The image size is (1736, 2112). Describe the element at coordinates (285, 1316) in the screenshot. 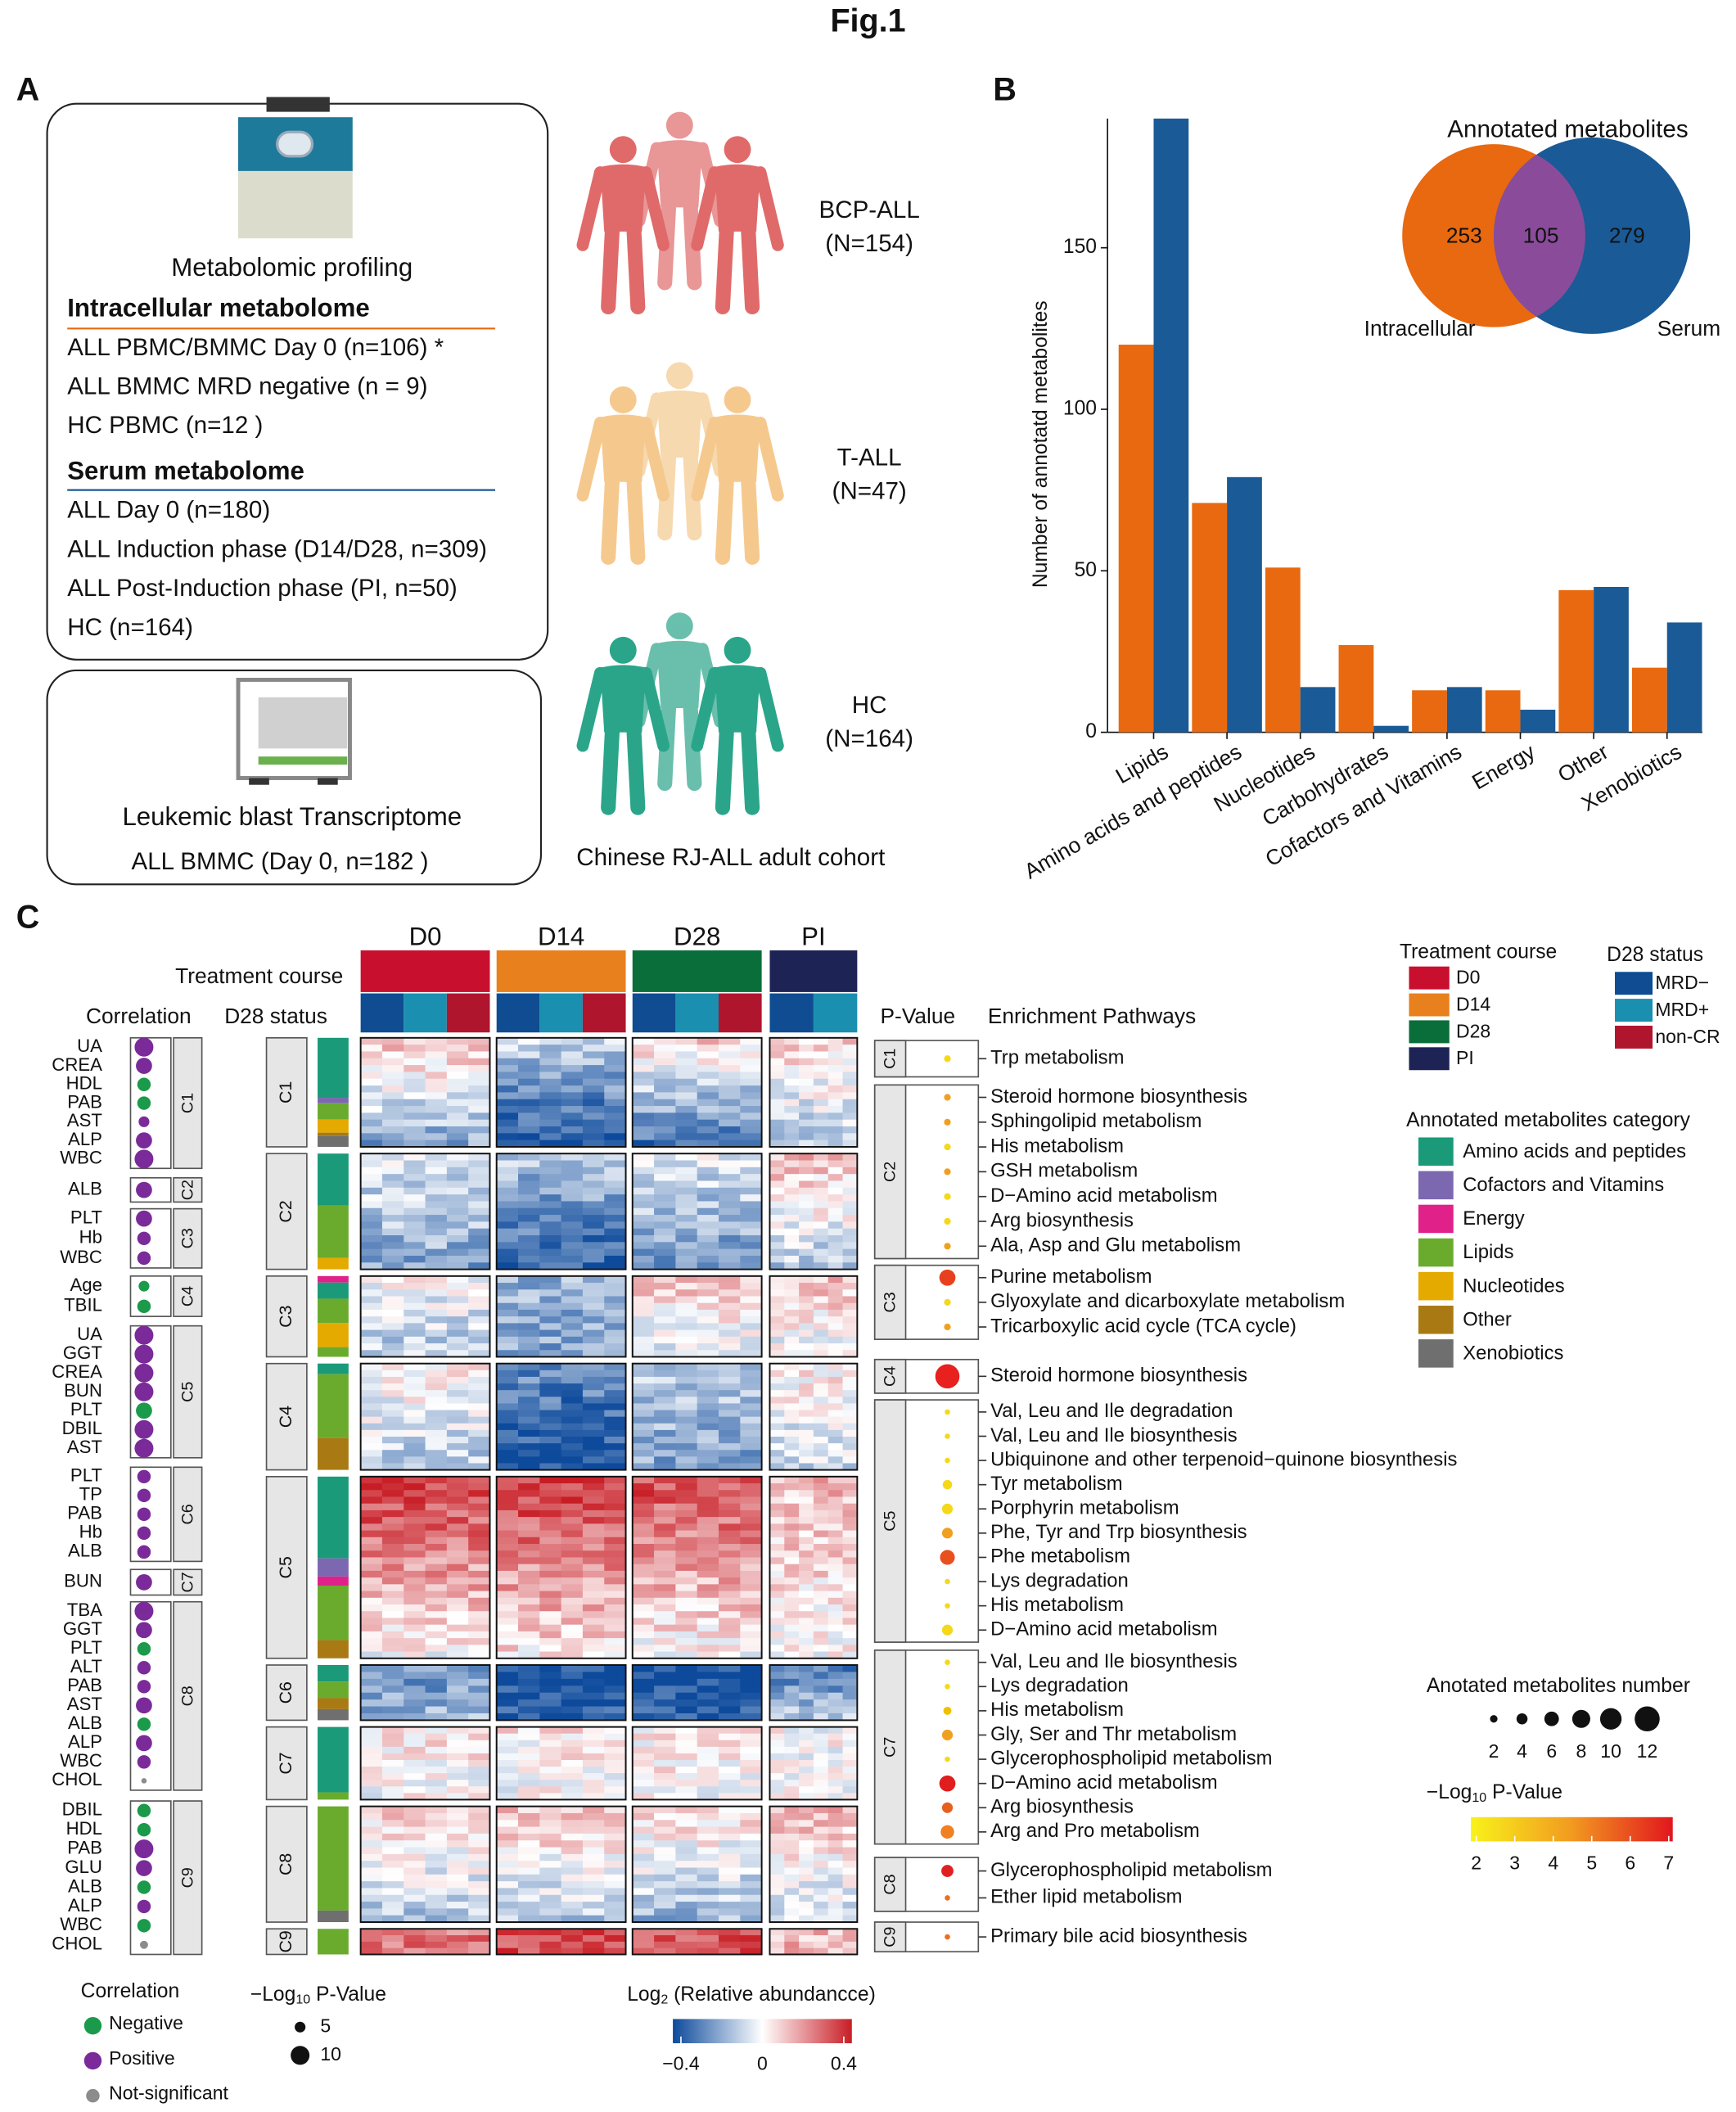

I see `cluster-label: C3` at that location.